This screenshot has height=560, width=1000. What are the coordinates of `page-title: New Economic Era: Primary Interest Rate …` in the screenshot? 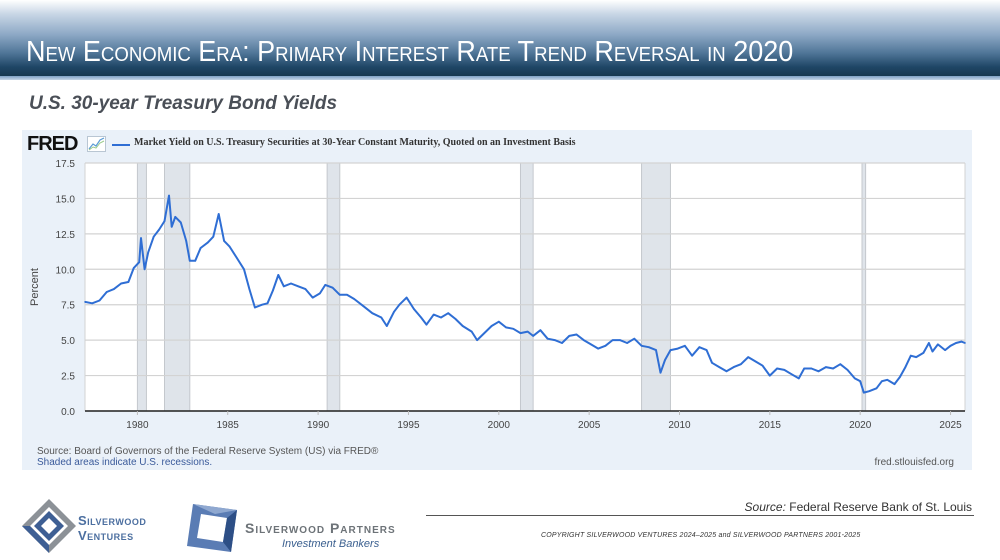 It's located at (410, 52).